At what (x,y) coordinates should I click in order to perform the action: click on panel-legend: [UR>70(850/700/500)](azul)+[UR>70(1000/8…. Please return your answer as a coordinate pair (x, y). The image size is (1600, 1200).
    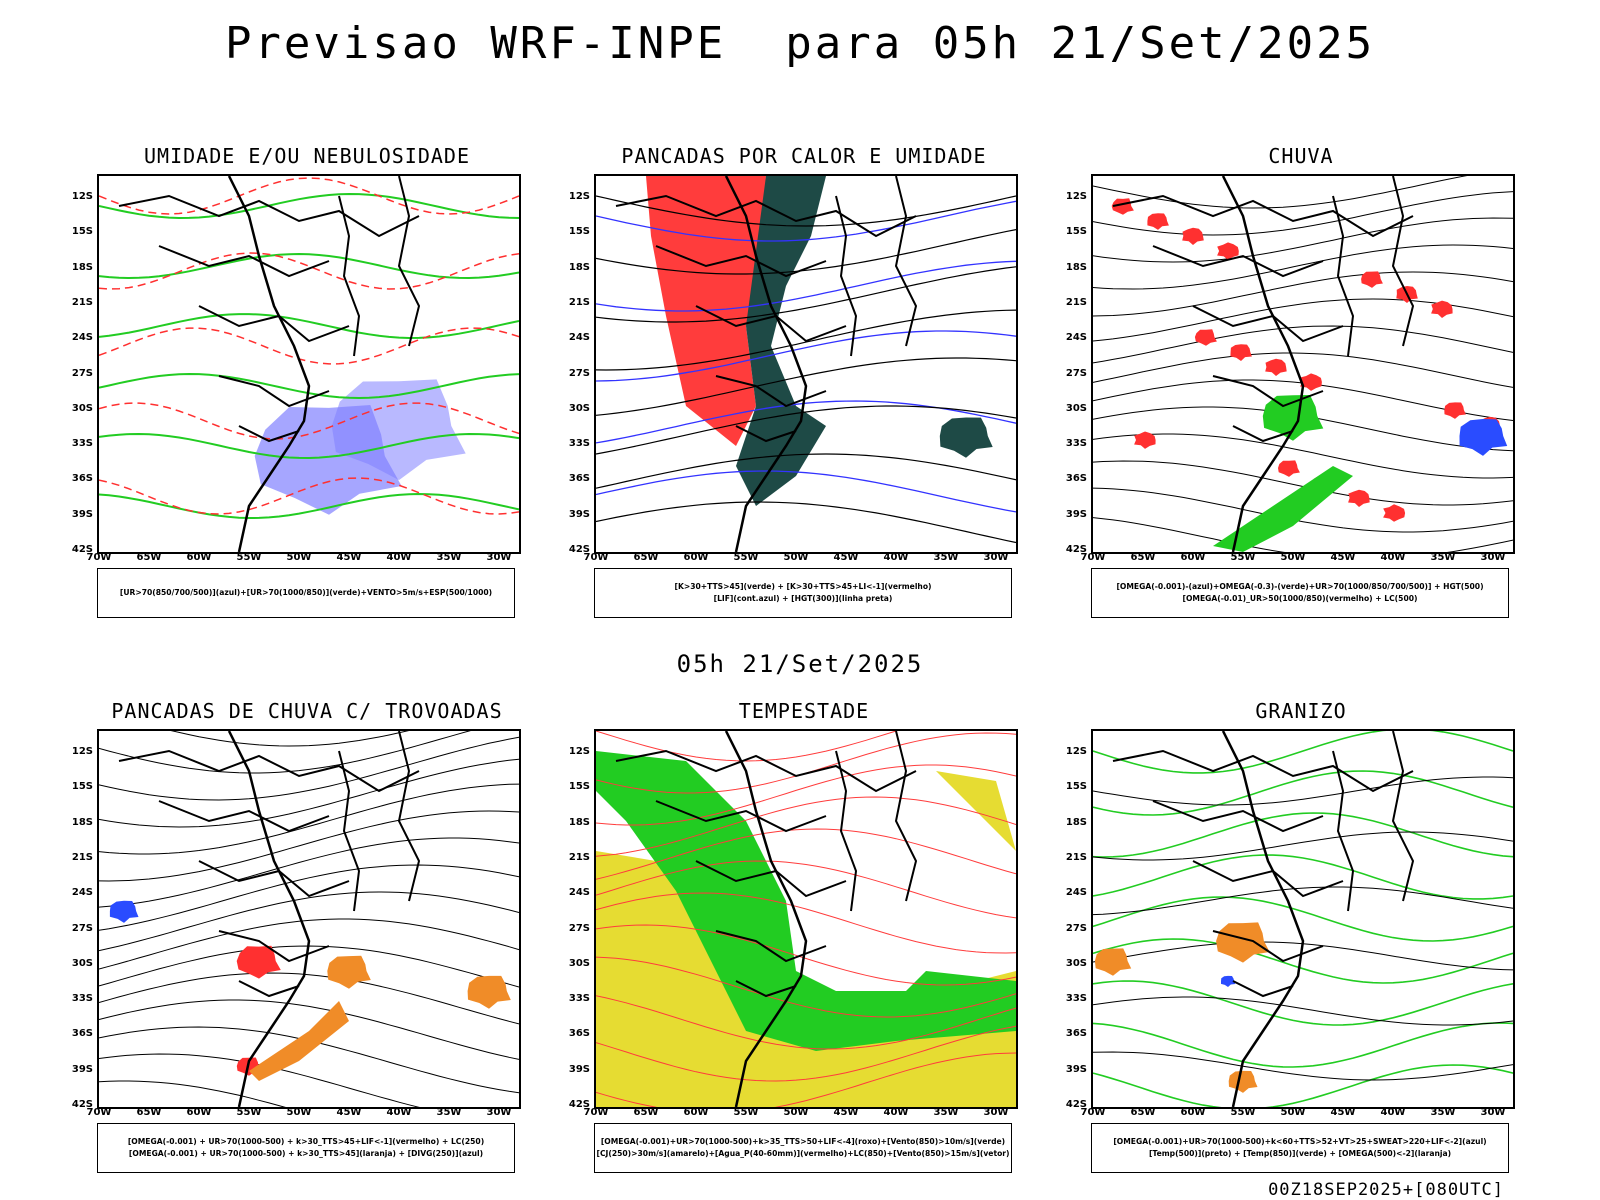
    Looking at the image, I should click on (306, 593).